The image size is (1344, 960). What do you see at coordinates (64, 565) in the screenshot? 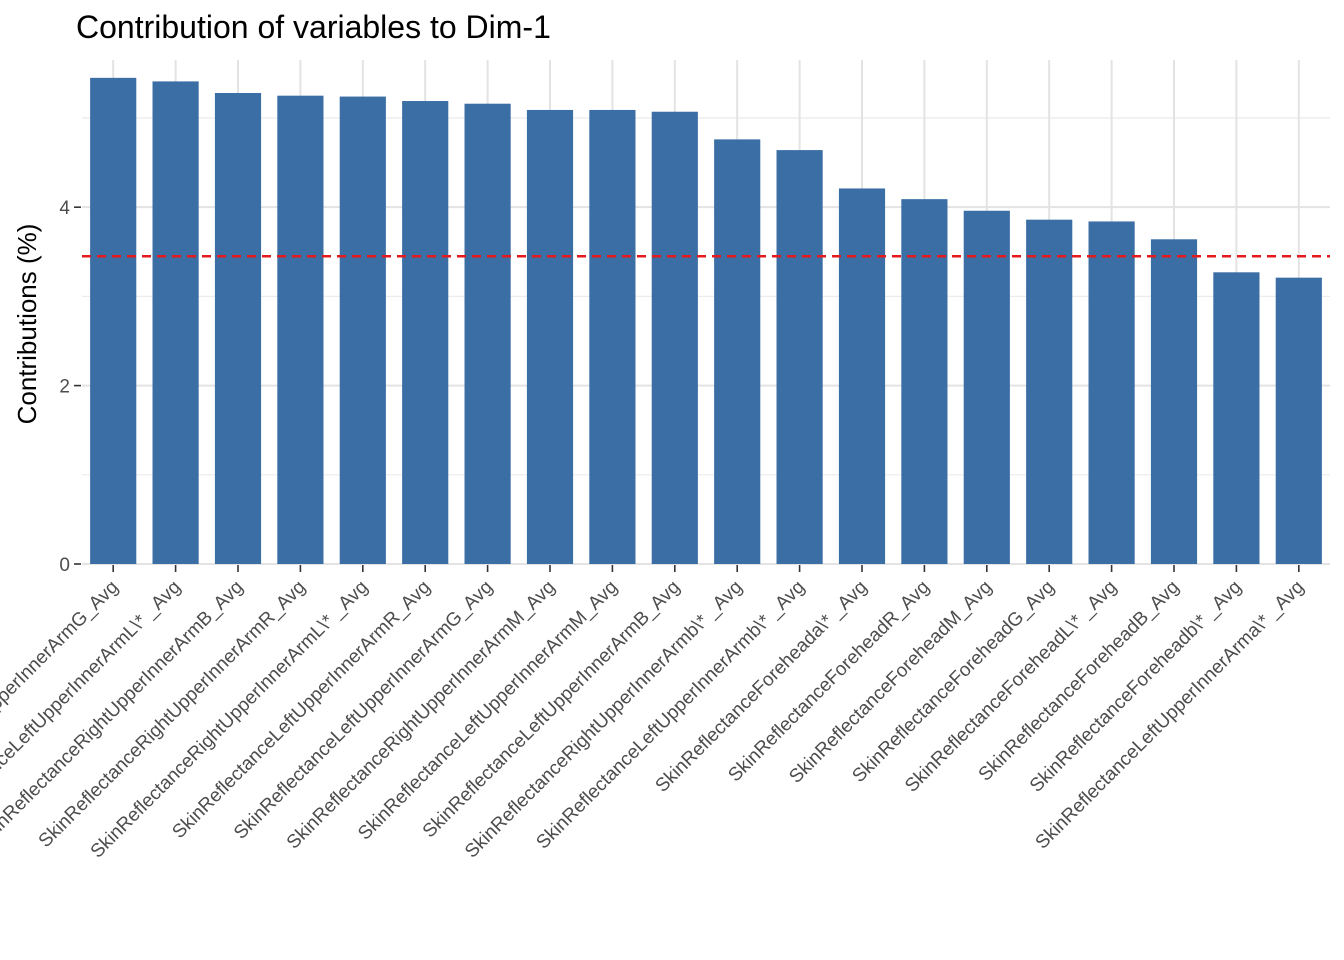
I see `y-tick-label: 0` at bounding box center [64, 565].